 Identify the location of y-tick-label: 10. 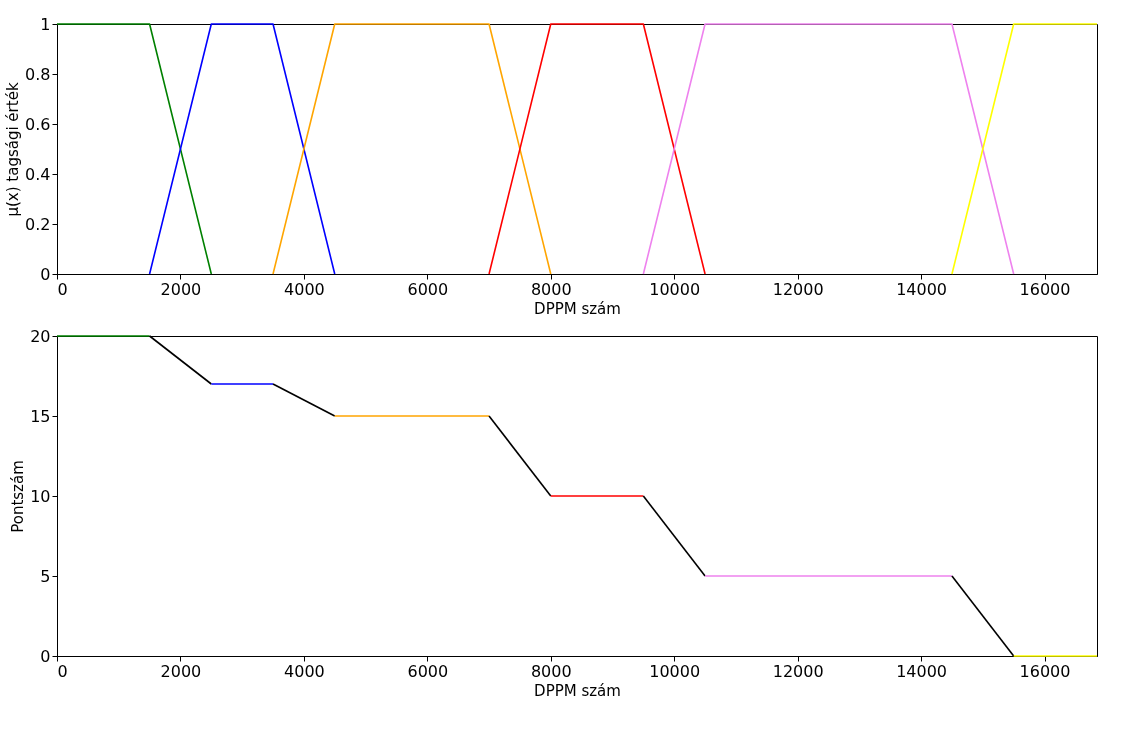
(40, 496).